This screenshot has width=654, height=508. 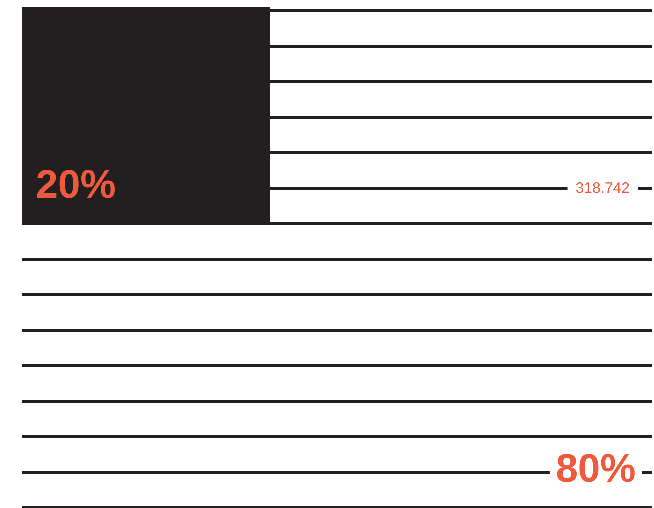 I want to click on data-label: 20%, so click(x=76, y=185).